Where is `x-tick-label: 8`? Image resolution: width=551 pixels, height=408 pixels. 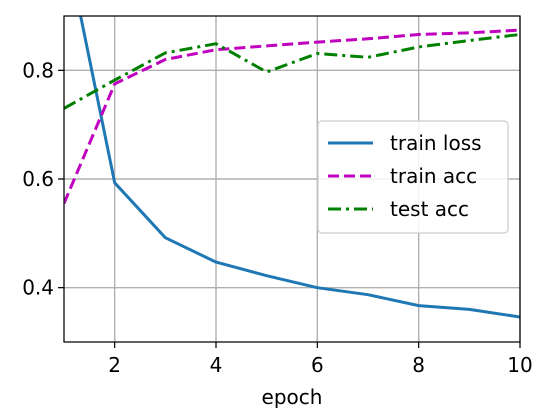 x-tick-label: 8 is located at coordinates (418, 365).